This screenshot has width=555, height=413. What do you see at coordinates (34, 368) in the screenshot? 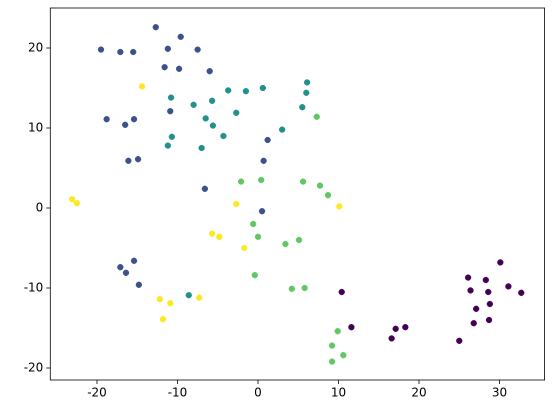
I see `y-tick-label: -20` at bounding box center [34, 368].